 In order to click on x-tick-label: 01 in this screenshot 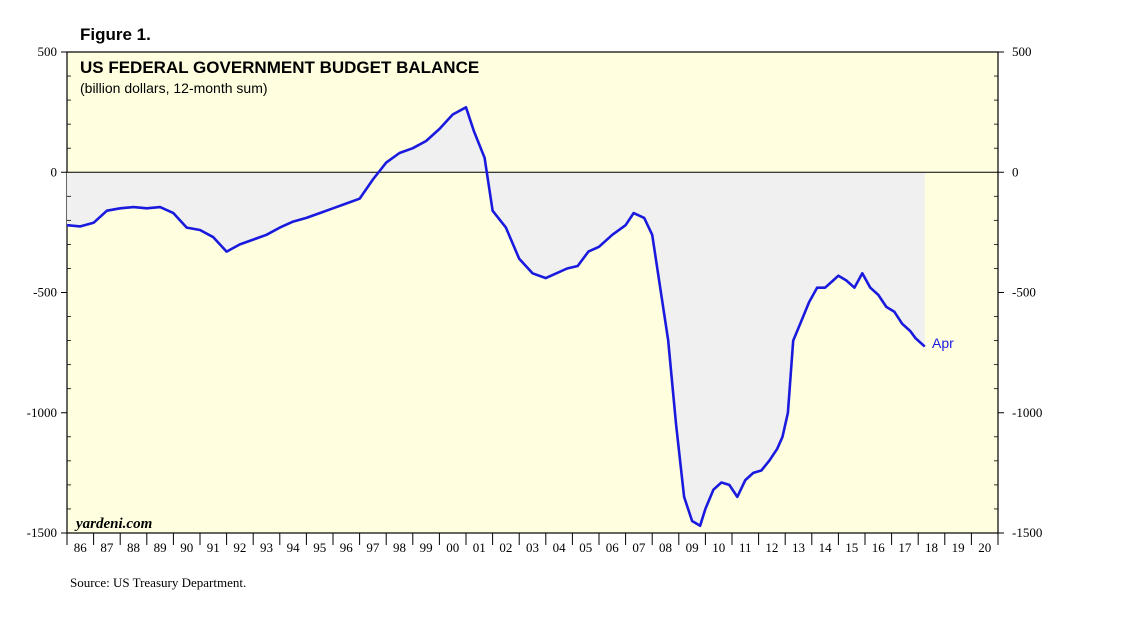, I will do `click(479, 547)`.